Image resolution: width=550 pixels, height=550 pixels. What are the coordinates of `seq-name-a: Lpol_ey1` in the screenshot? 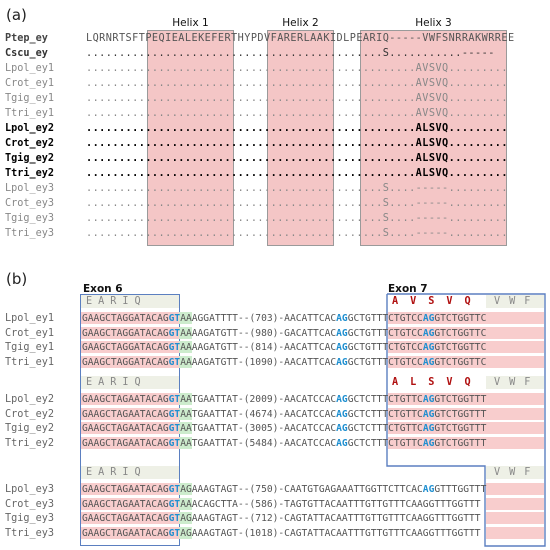 It's located at (30, 68).